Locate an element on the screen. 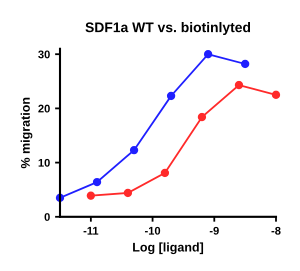  x-tick-label: -10 is located at coordinates (152, 230).